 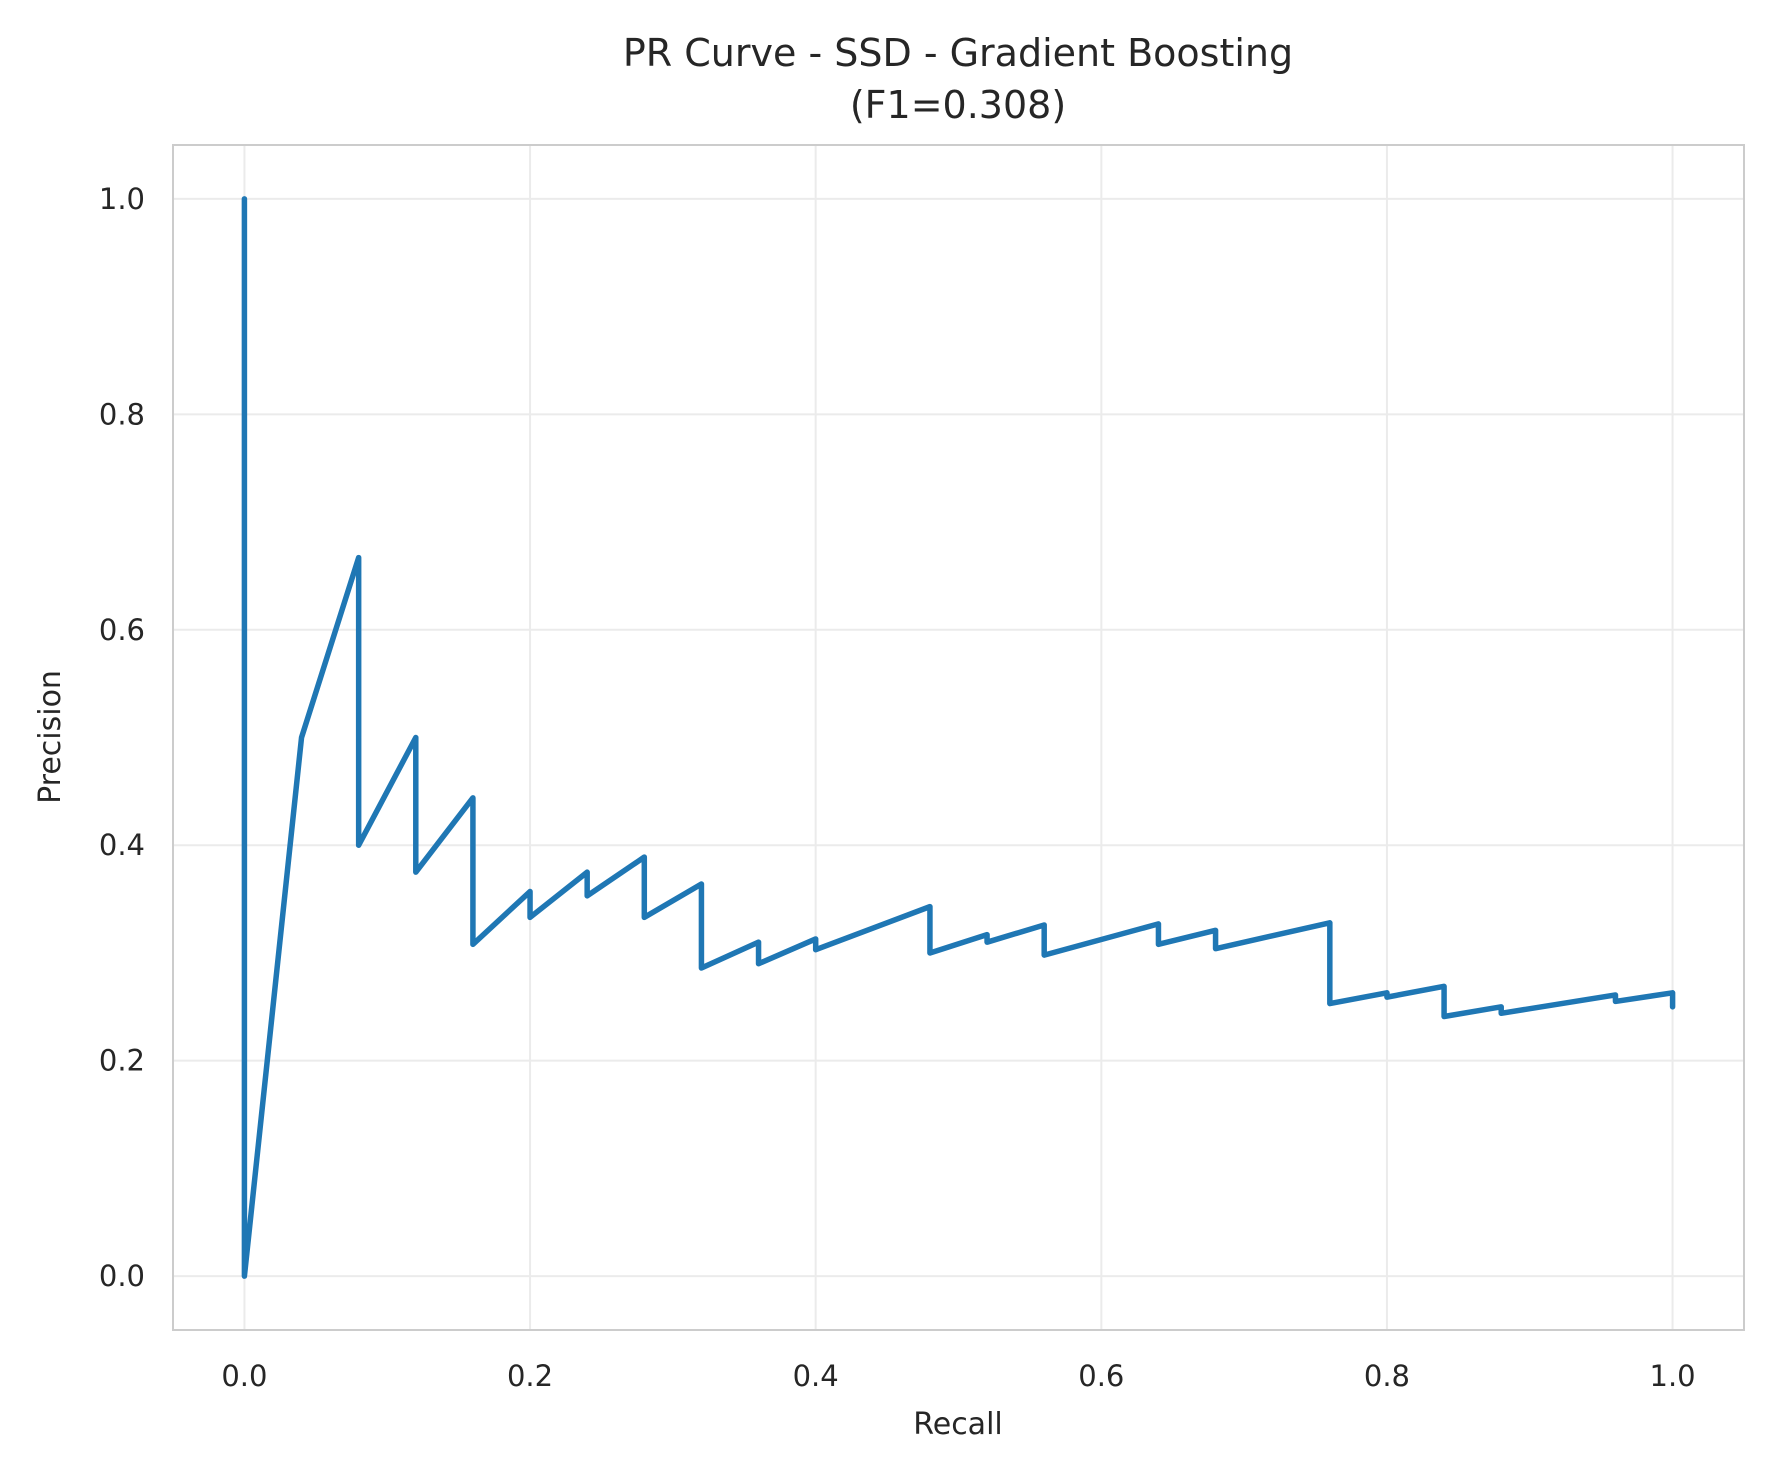 What do you see at coordinates (122, 845) in the screenshot?
I see `y-tick-label: 0.4` at bounding box center [122, 845].